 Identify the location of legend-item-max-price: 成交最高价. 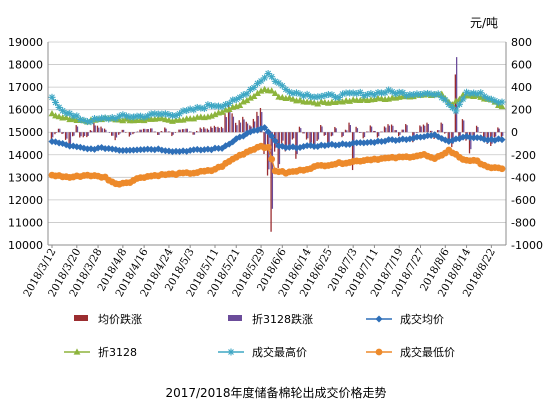
(262, 352).